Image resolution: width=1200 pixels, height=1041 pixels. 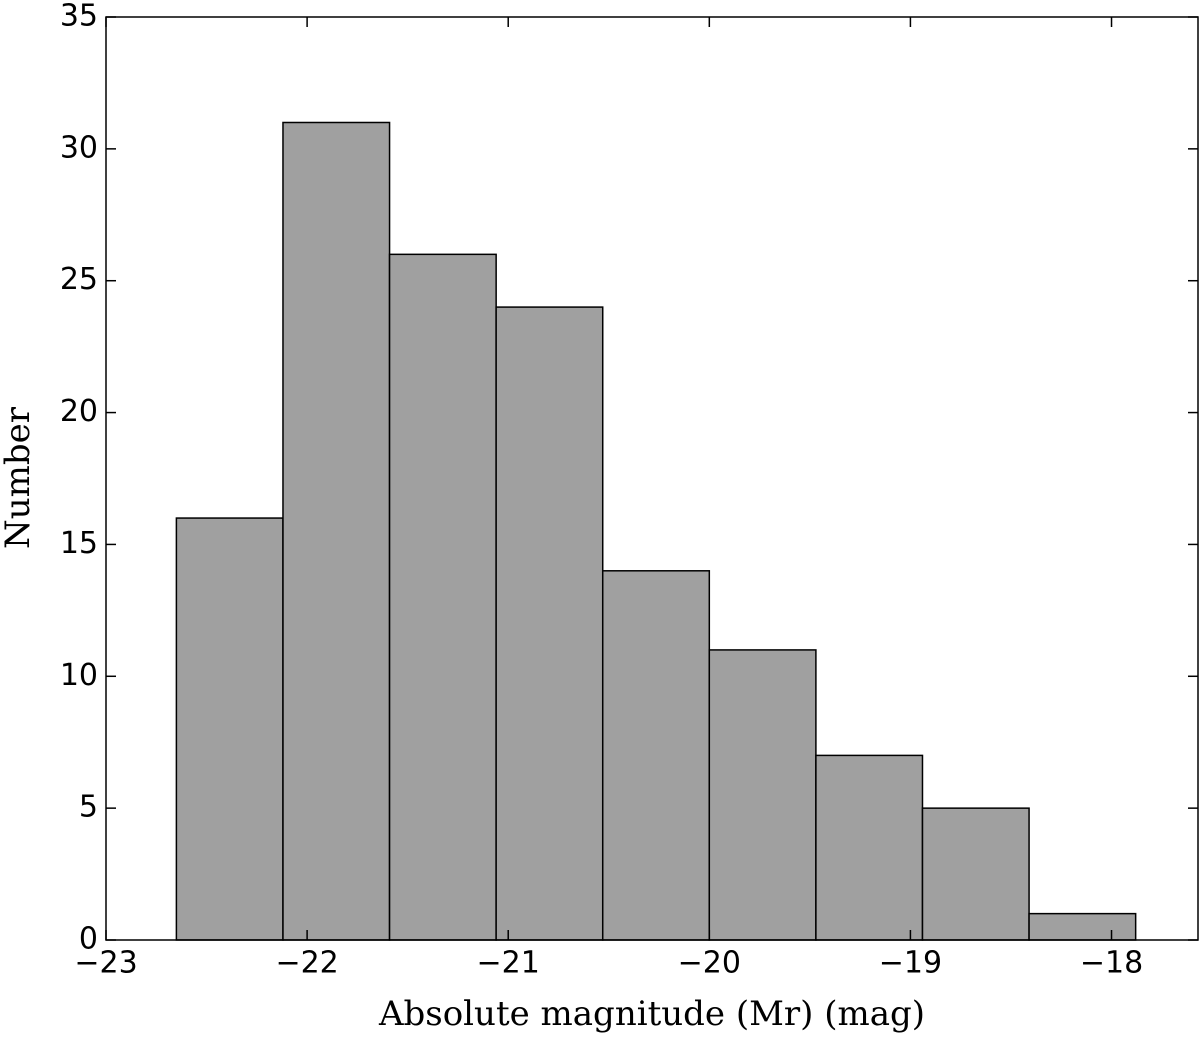 I want to click on x-tick-label: −22, so click(x=306, y=963).